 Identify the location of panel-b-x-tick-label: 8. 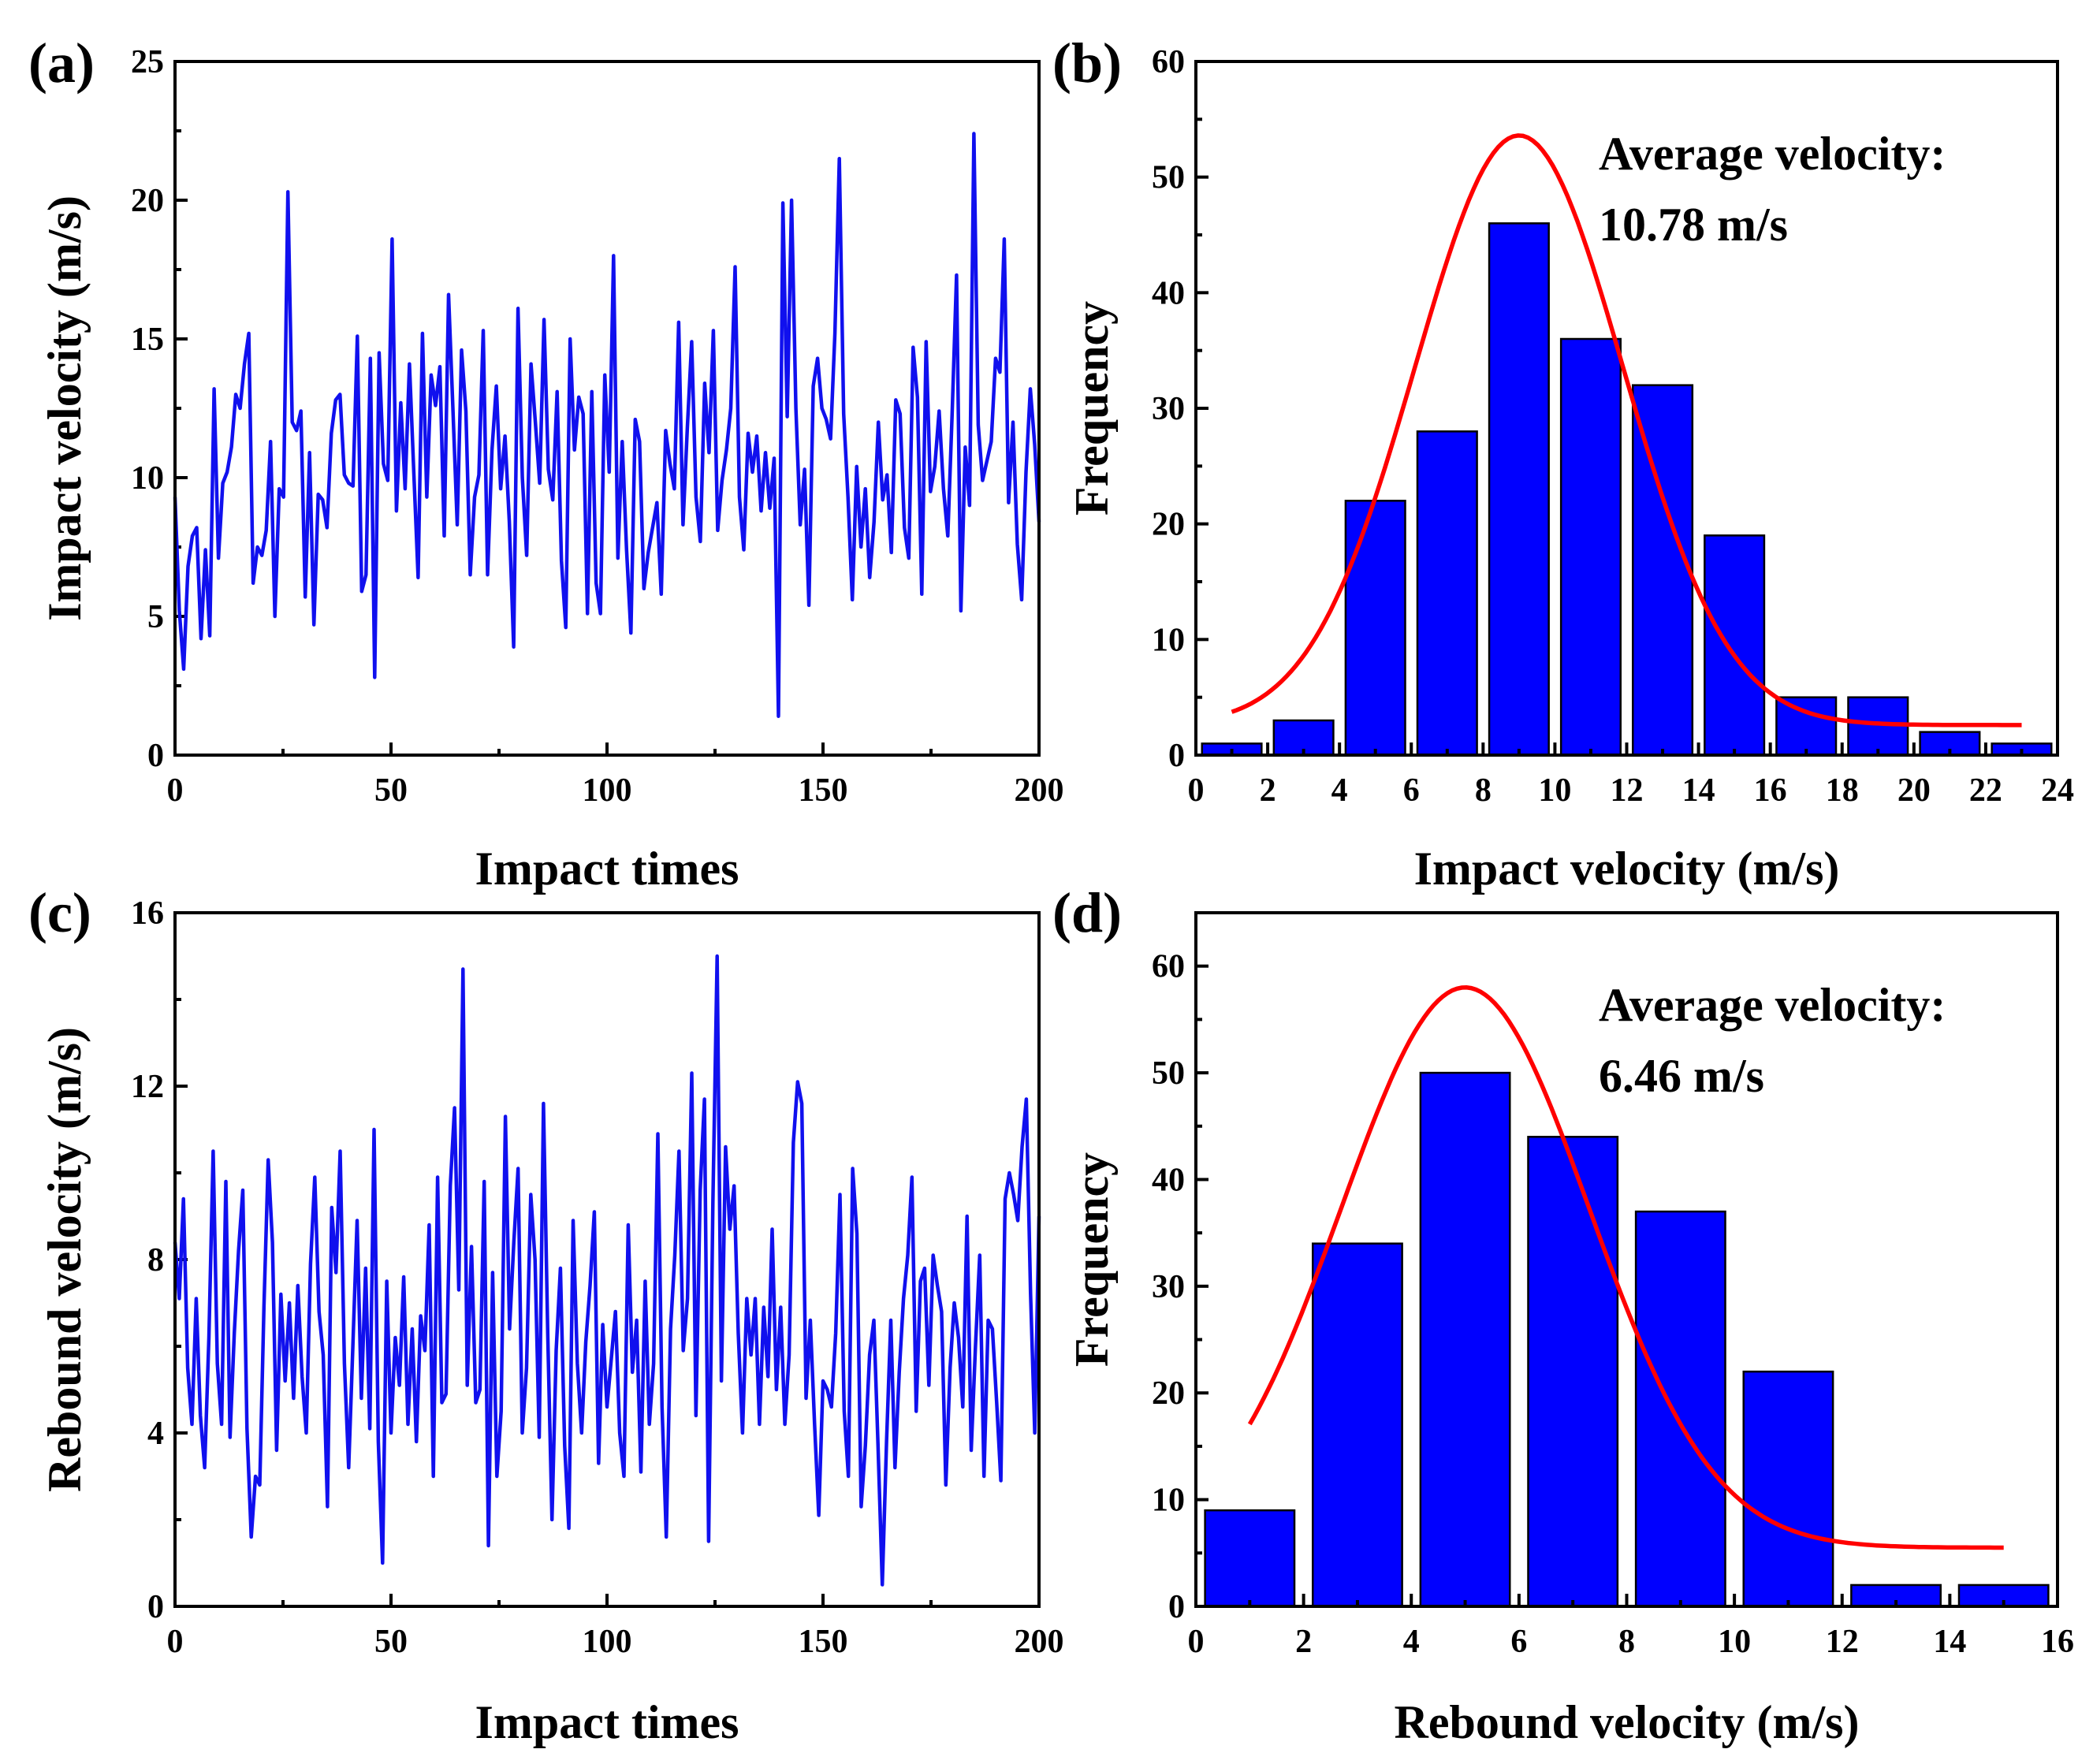
(1483, 790).